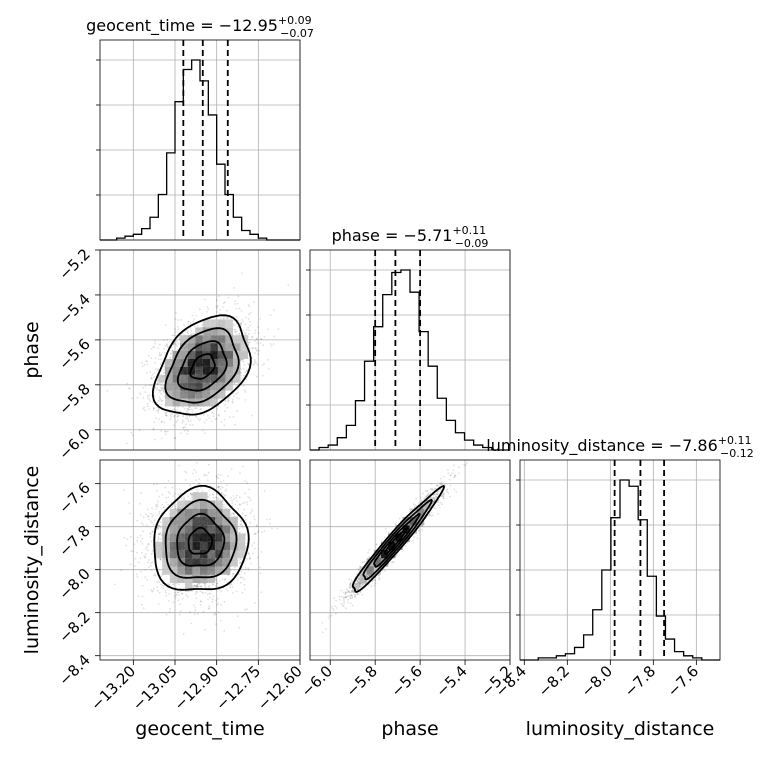  What do you see at coordinates (392, 235) in the screenshot?
I see `title-value: phase = −5.71` at bounding box center [392, 235].